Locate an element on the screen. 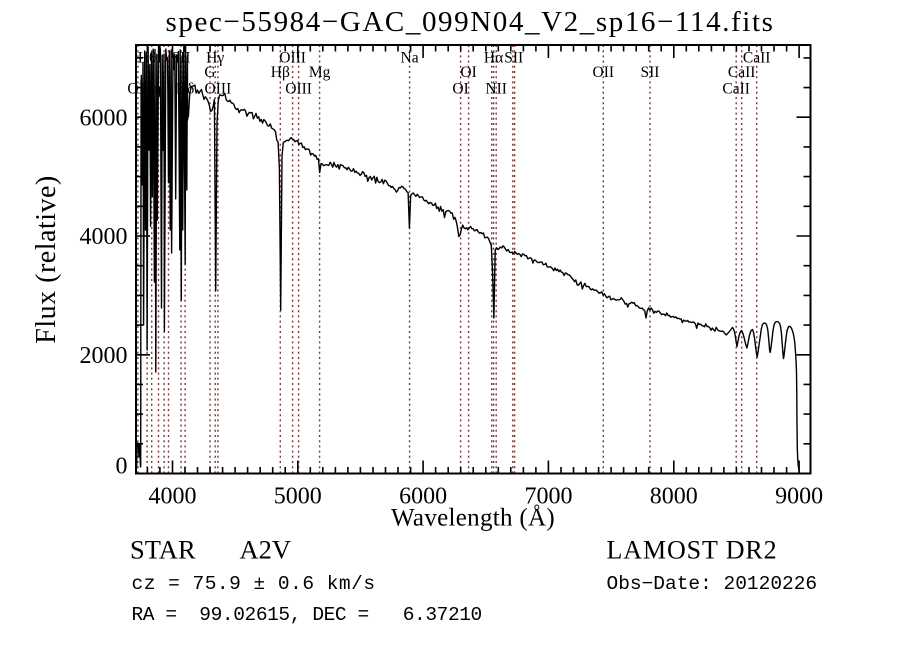  svg-text: Hη is located at coordinates (151, 89).